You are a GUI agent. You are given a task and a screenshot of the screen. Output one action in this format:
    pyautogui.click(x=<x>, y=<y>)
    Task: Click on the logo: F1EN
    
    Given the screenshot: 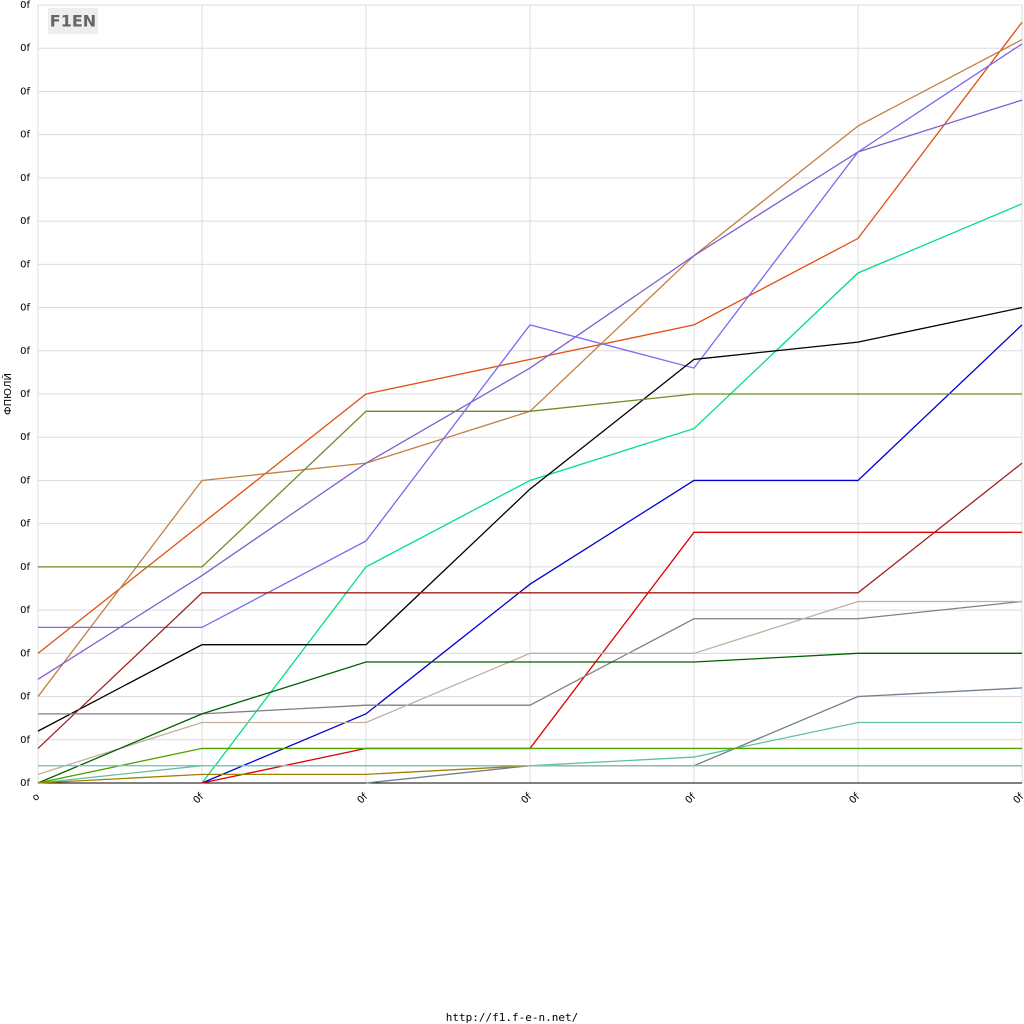 What is the action you would take?
    pyautogui.click(x=73, y=21)
    